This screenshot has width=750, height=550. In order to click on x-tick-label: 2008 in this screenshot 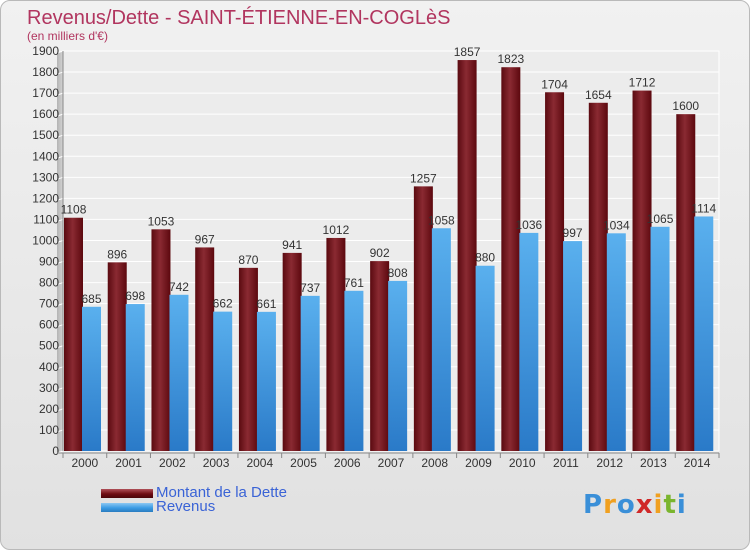, I will do `click(434, 463)`.